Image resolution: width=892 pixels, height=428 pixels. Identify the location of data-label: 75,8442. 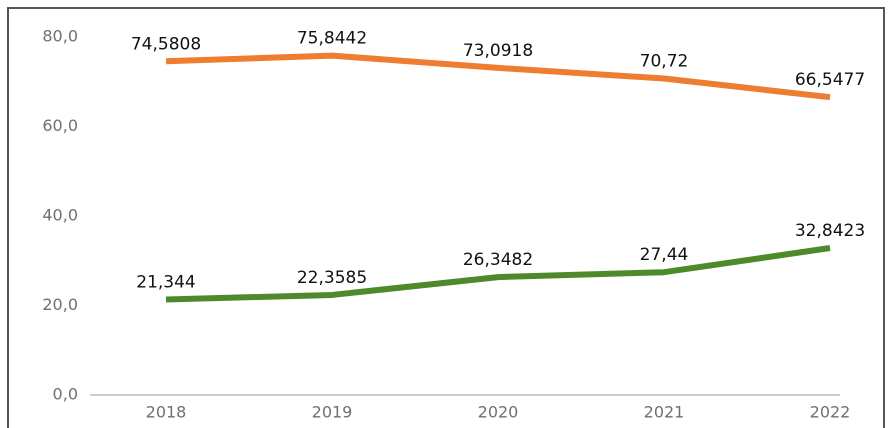
(332, 39).